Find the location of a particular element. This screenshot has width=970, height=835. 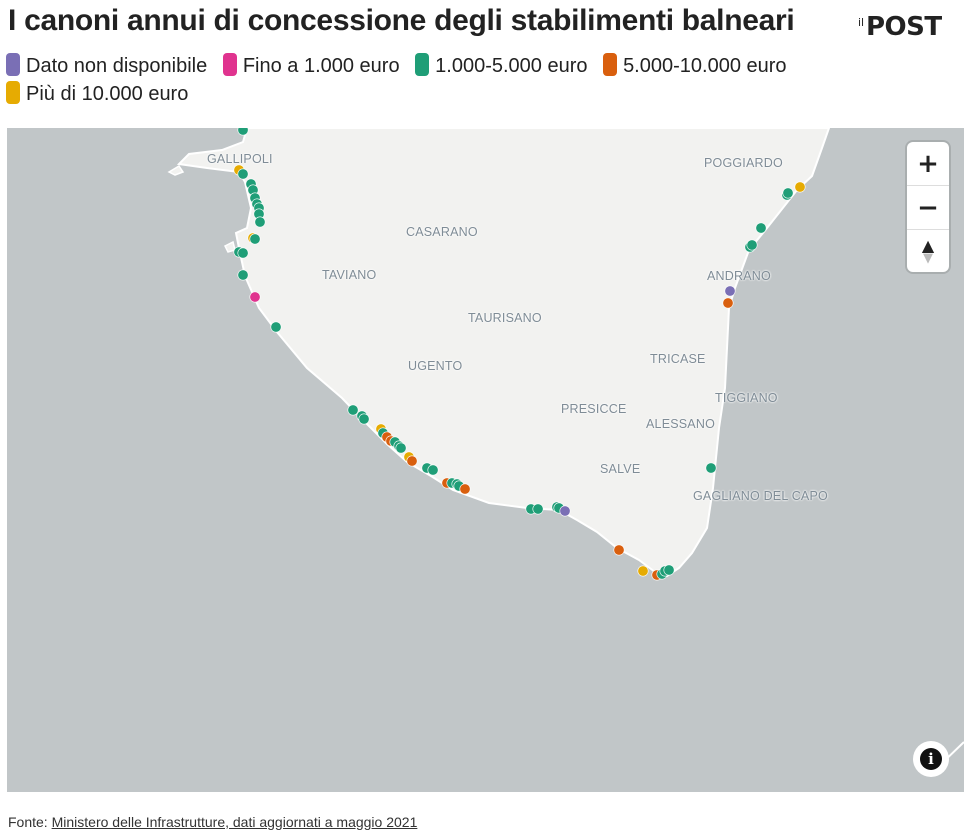

legend-item-5000-10000: 5.000-10.000 euro is located at coordinates (695, 66).